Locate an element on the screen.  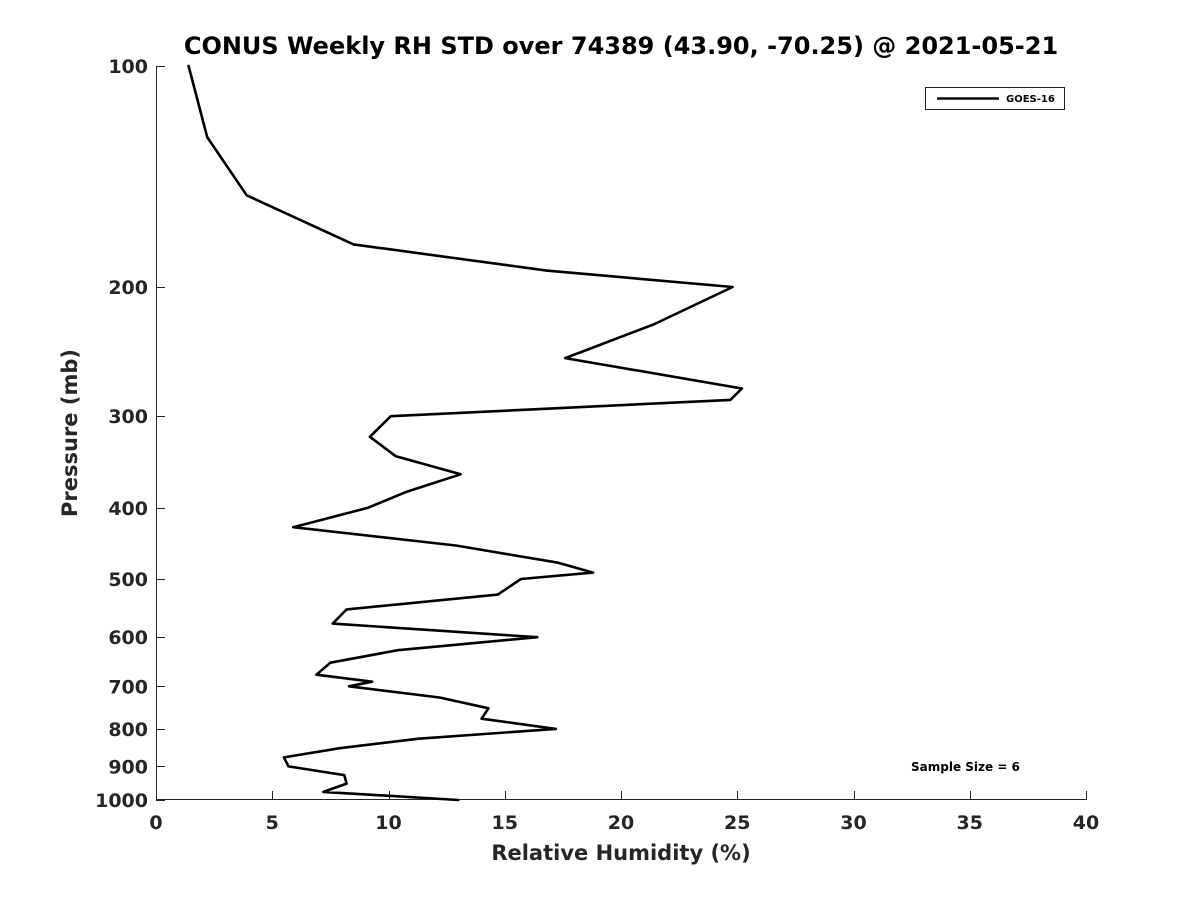
y-tick-label: 100 is located at coordinates (128, 67).